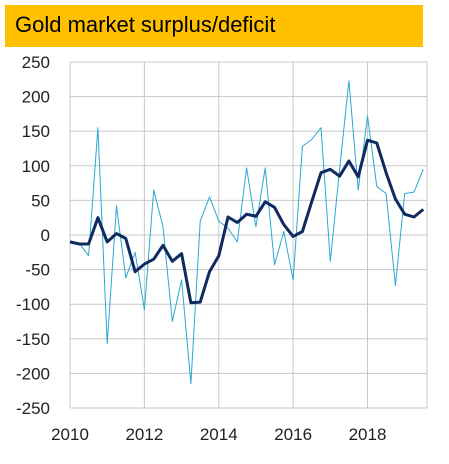 This screenshot has width=449, height=464. Describe the element at coordinates (33, 408) in the screenshot. I see `y-tick-label: -250` at that location.